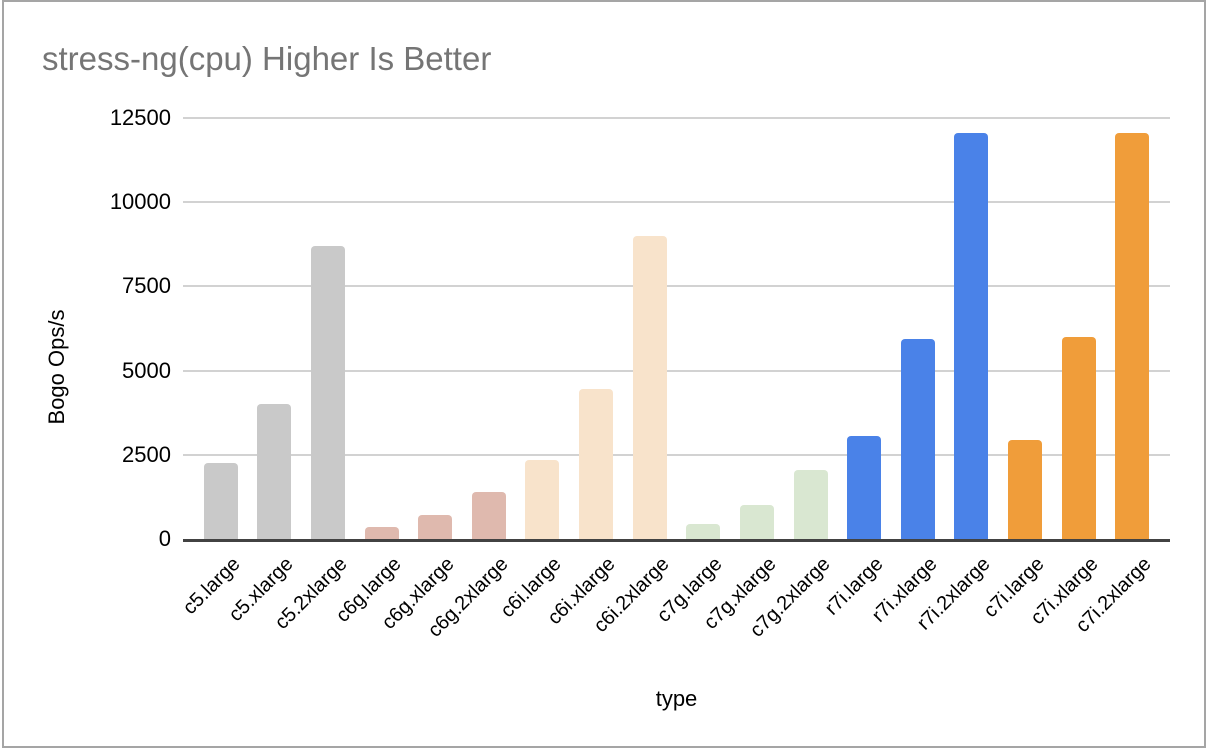  What do you see at coordinates (757, 328) in the screenshot?
I see `bar-slot-c7g.xlarge` at bounding box center [757, 328].